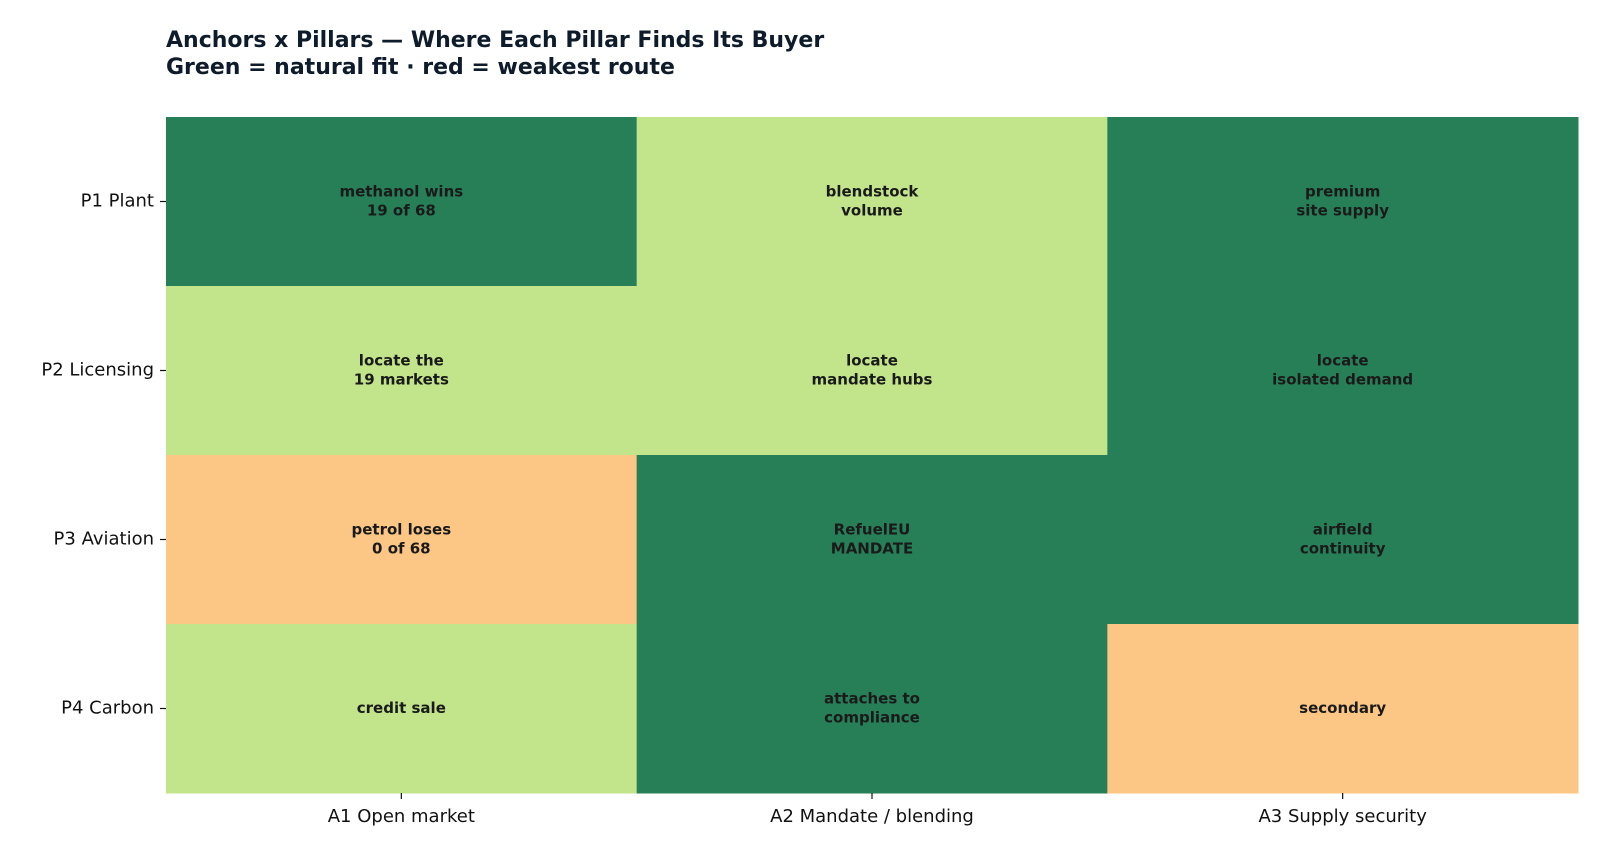  What do you see at coordinates (872, 699) in the screenshot?
I see `cell-label: attaches to` at bounding box center [872, 699].